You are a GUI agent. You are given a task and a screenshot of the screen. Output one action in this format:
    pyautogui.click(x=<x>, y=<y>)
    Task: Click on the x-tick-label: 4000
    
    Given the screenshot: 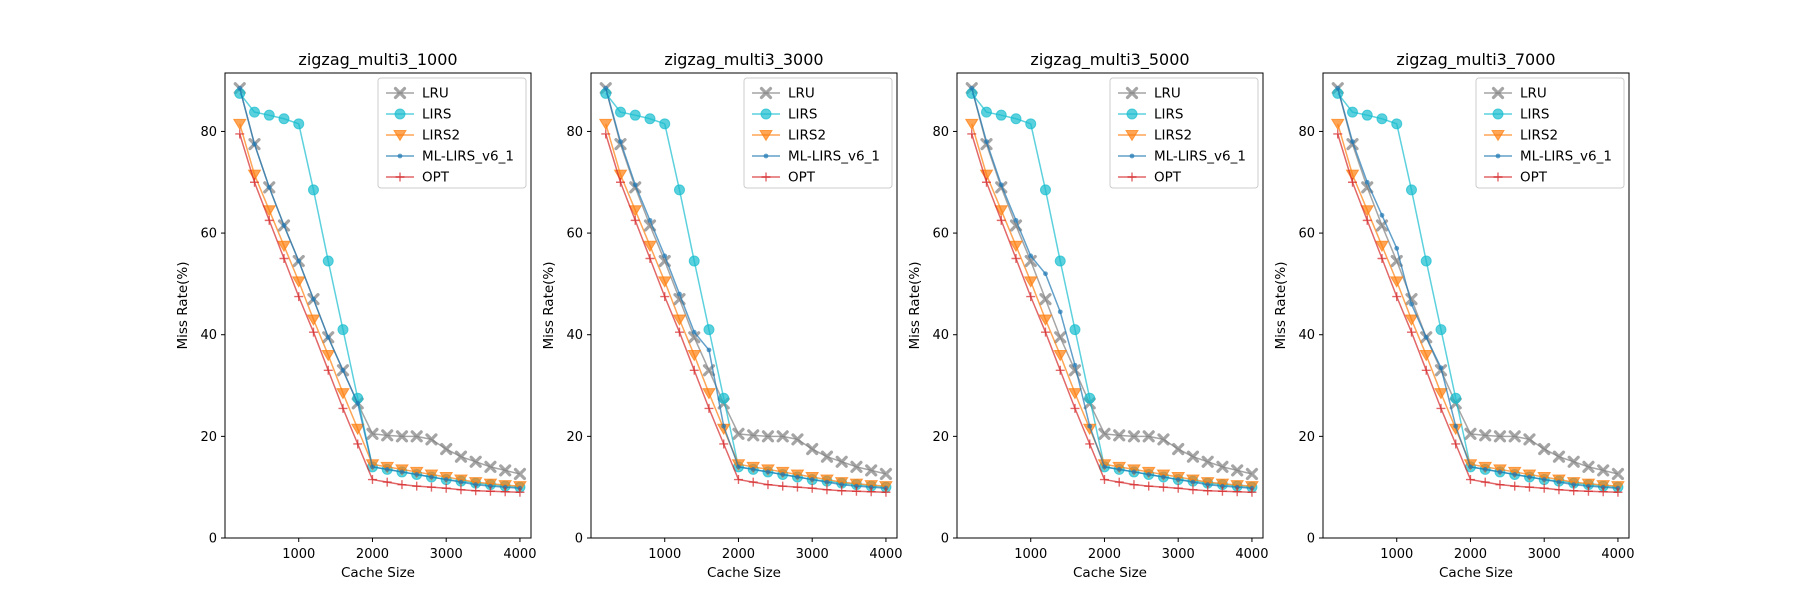 What is the action you would take?
    pyautogui.click(x=1617, y=554)
    